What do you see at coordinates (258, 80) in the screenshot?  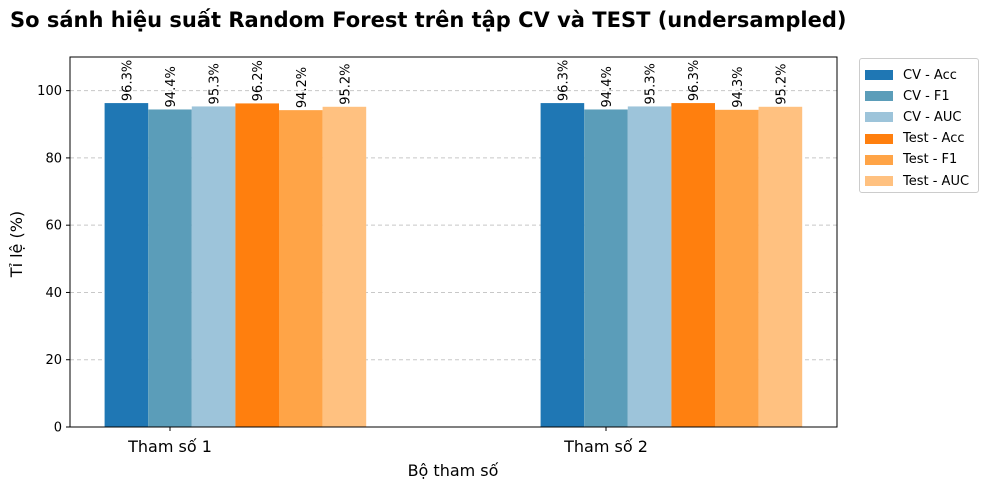 I see `bar-value-label: 96.2%` at bounding box center [258, 80].